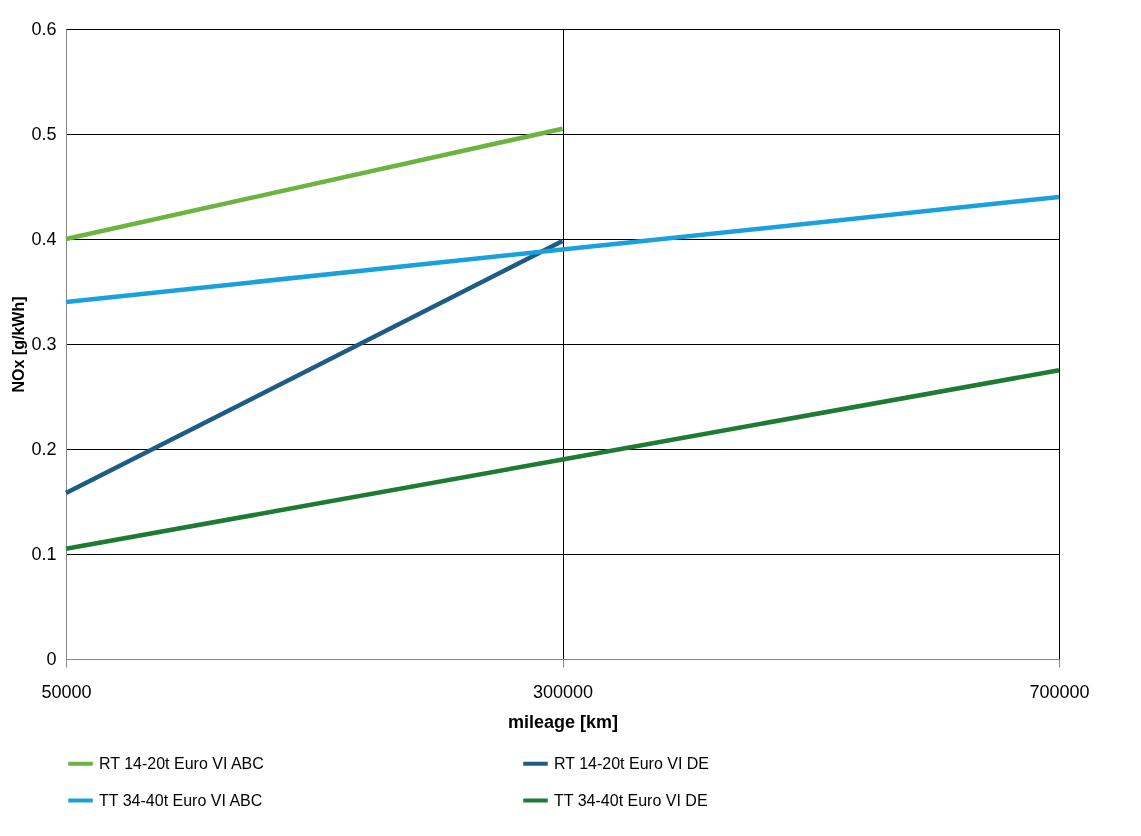 This screenshot has width=1141, height=836. I want to click on y-tick-label: 0.4, so click(44, 238).